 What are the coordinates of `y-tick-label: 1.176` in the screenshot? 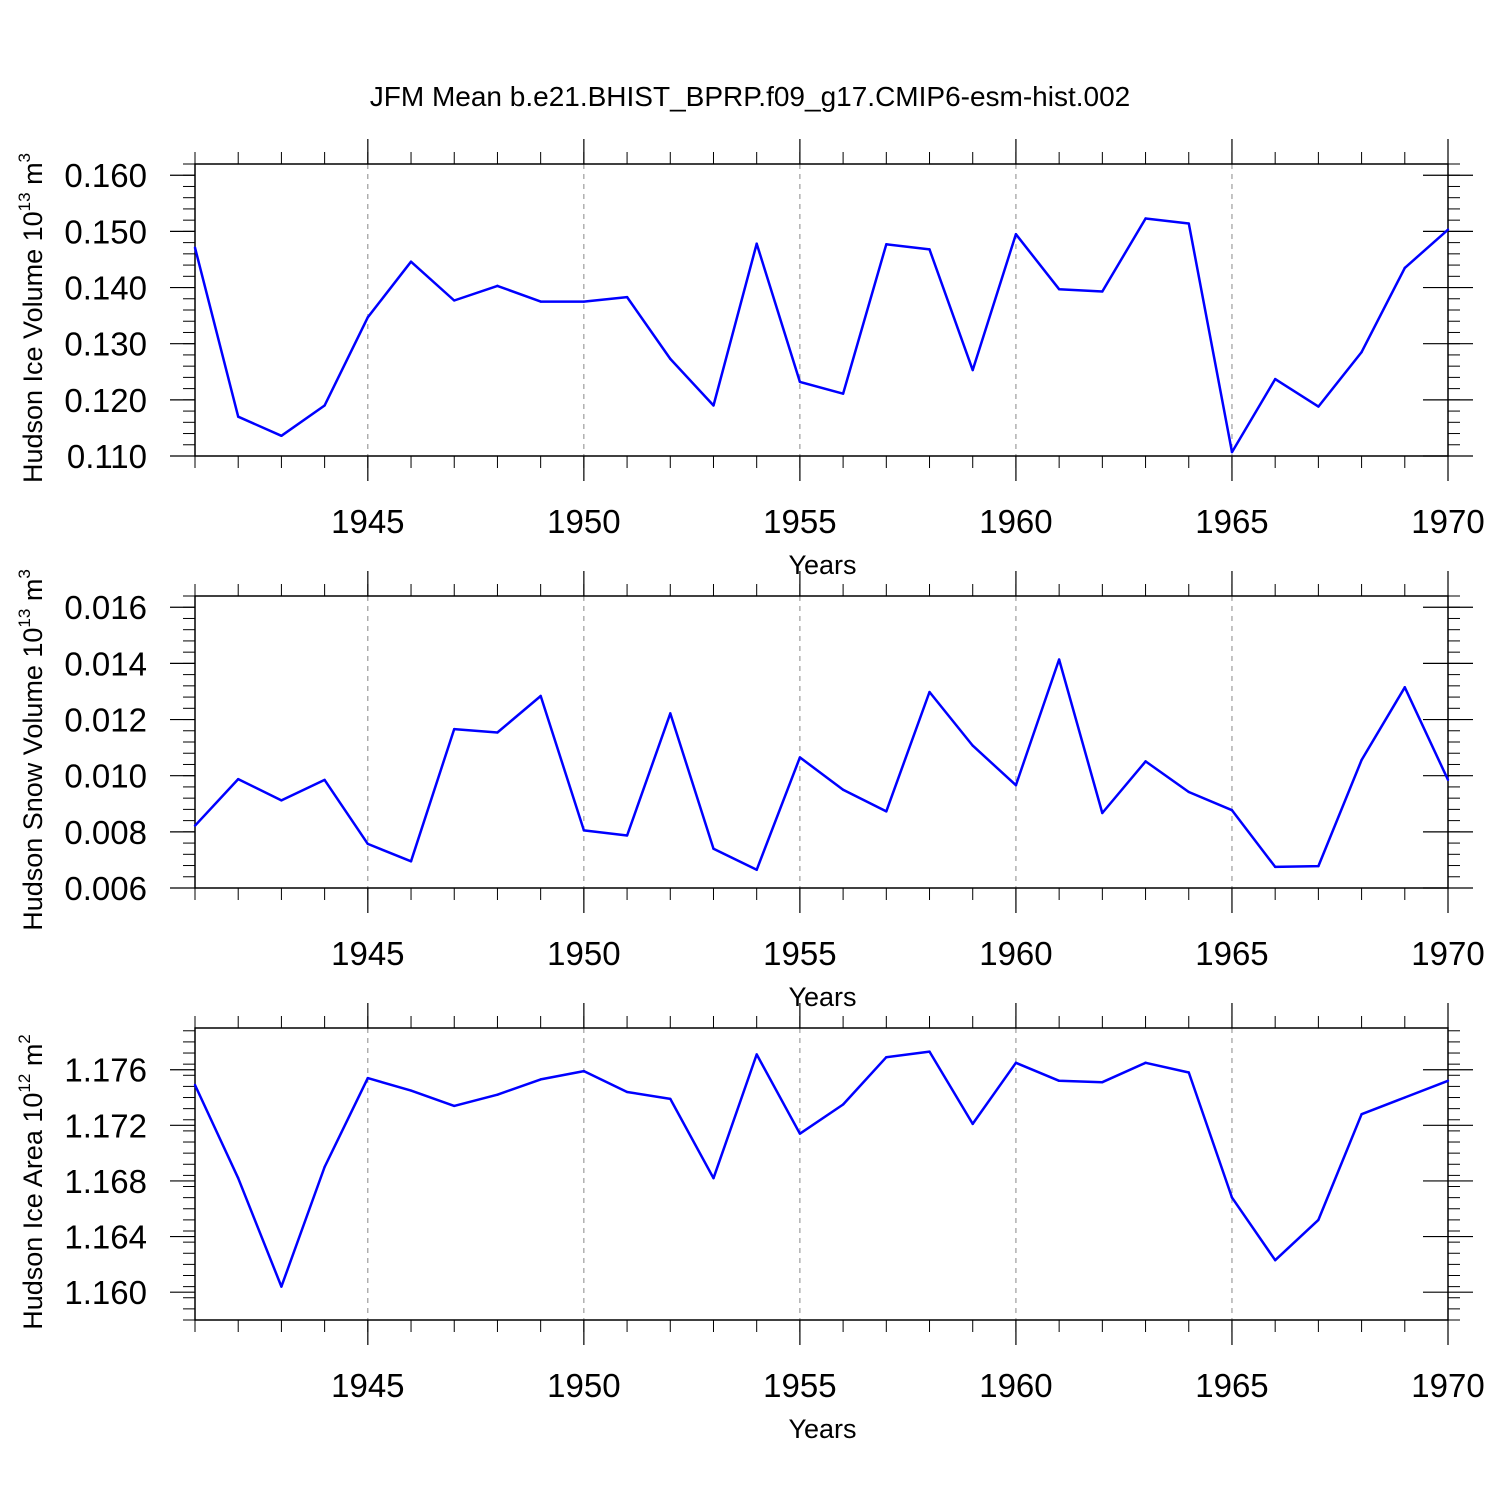 It's located at (105, 1070).